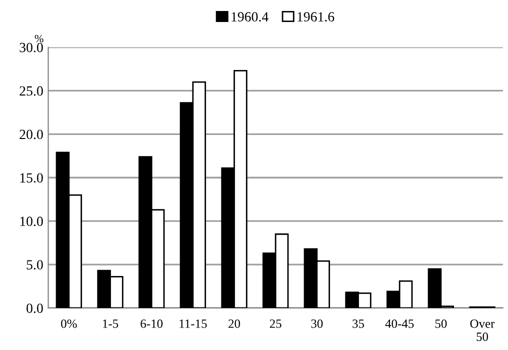 Image resolution: width=508 pixels, height=350 pixels. Describe the element at coordinates (34, 309) in the screenshot. I see `y-tick-label: 0.0` at that location.